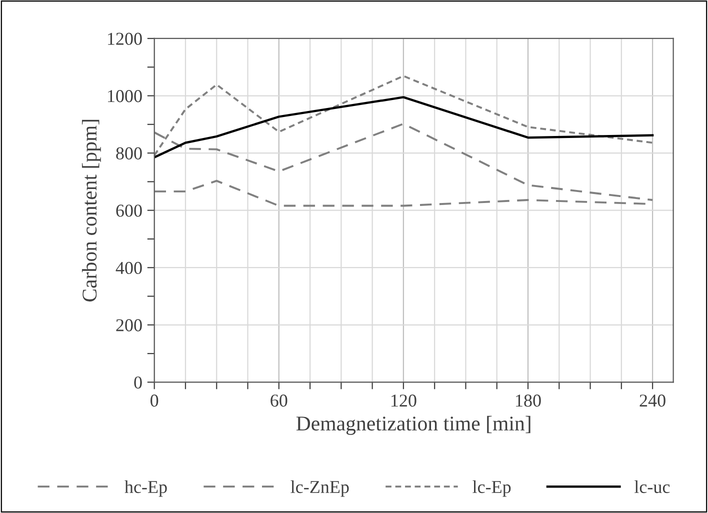  Describe the element at coordinates (653, 400) in the screenshot. I see `x-tick-label: 240` at that location.